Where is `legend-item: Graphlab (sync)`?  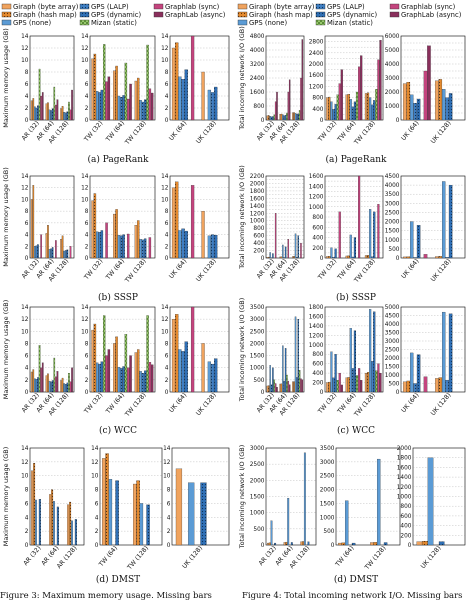 legend-item: Graphlab (sync) is located at coordinates (186, 7).